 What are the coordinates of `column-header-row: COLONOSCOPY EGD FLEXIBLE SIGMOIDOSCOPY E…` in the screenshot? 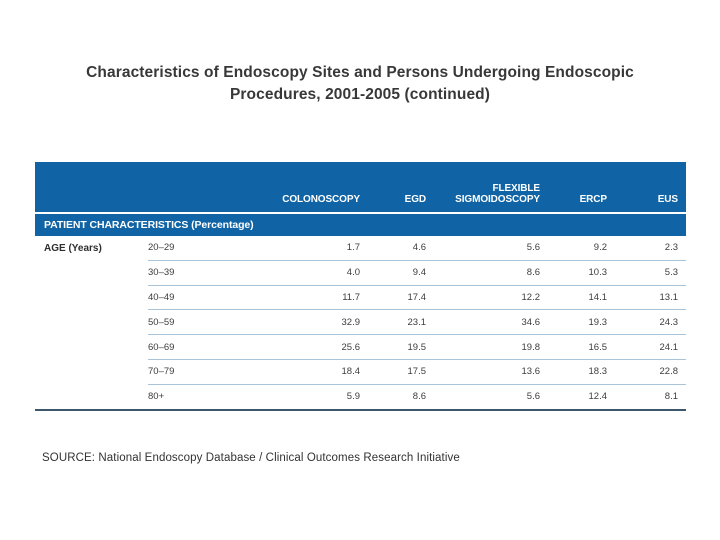 It's located at (360, 188).